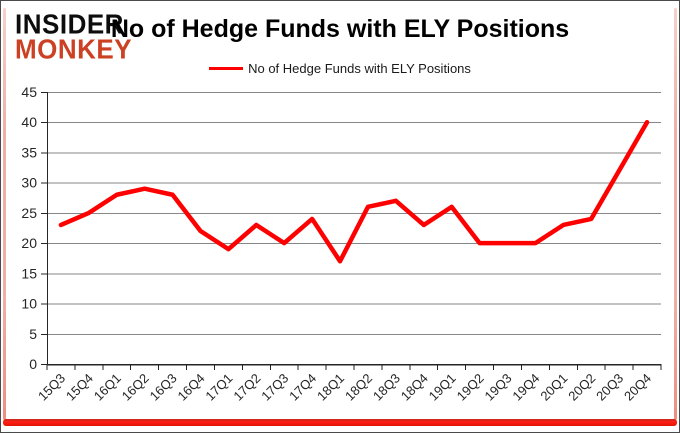 This screenshot has width=680, height=433. Describe the element at coordinates (33, 364) in the screenshot. I see `y-tick-label: 0` at that location.